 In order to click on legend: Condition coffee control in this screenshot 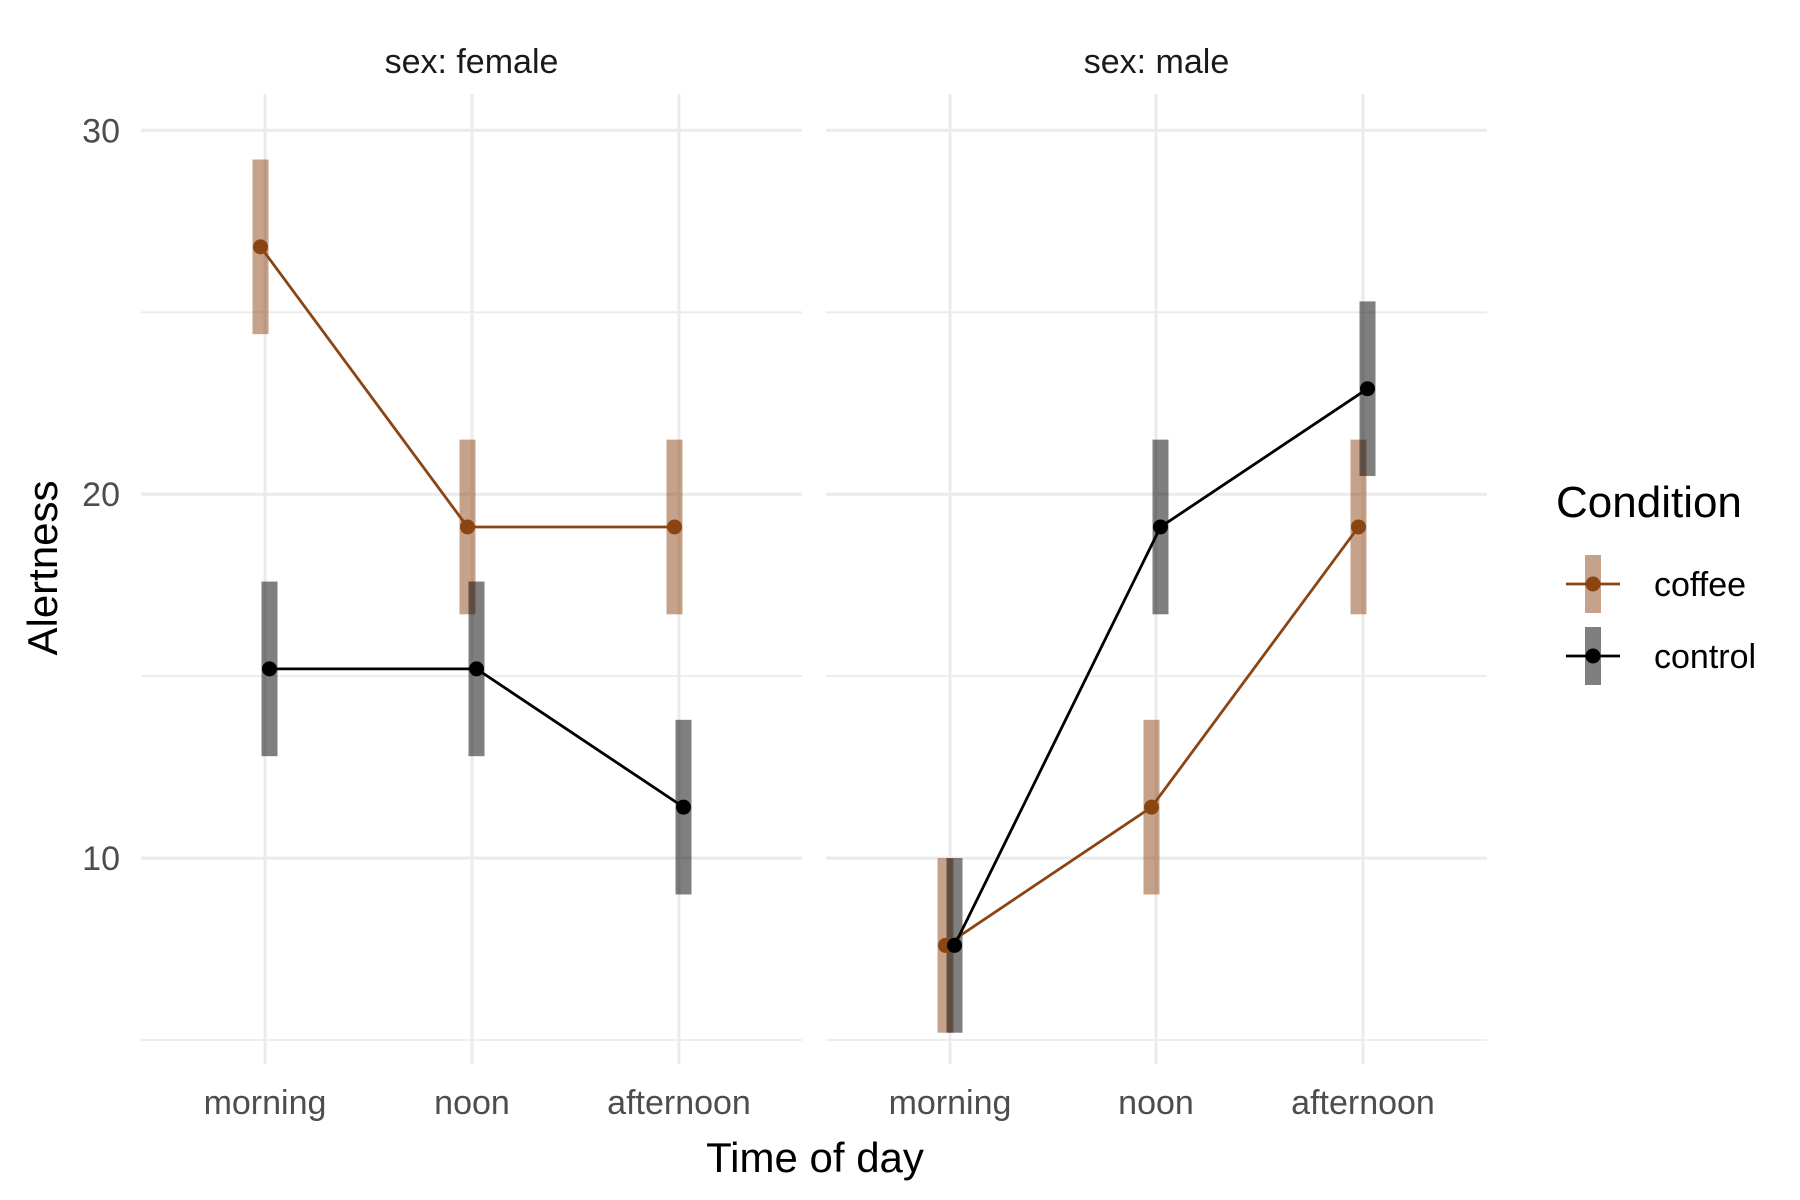, I will do `click(1656, 581)`.